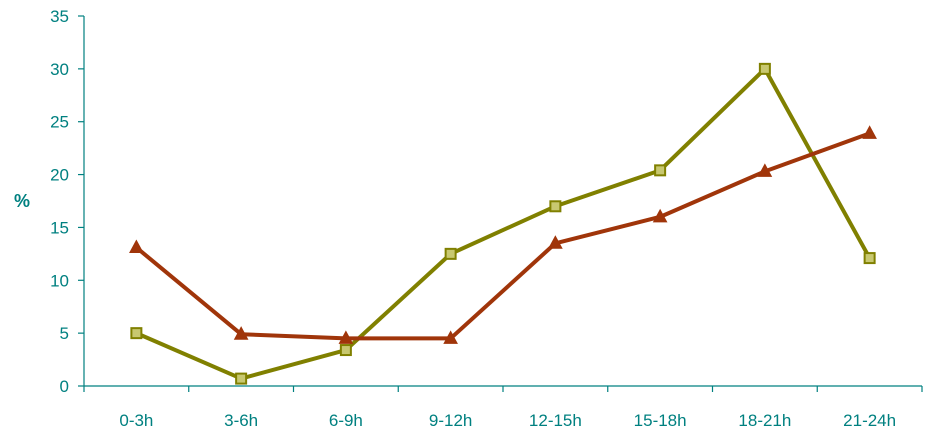 The height and width of the screenshot is (435, 938). I want to click on y-tick-label: 5, so click(64, 333).